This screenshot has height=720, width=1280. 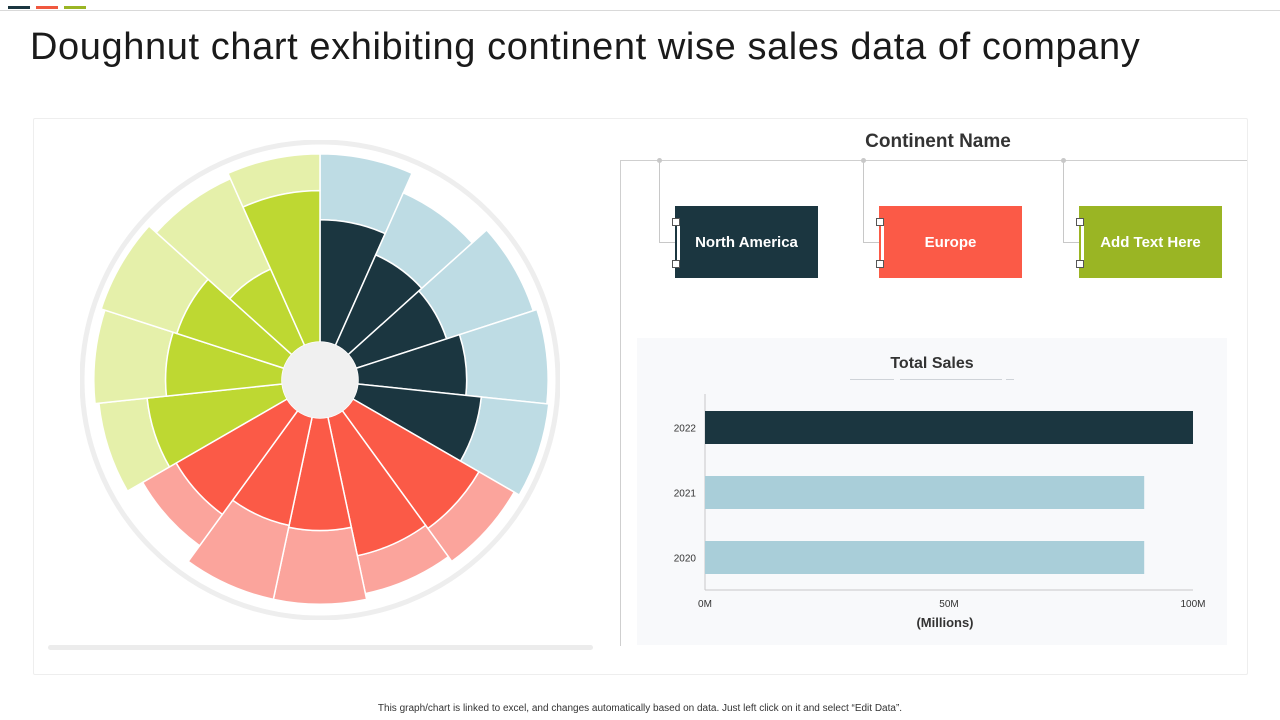 I want to click on accent-green, so click(x=75, y=7).